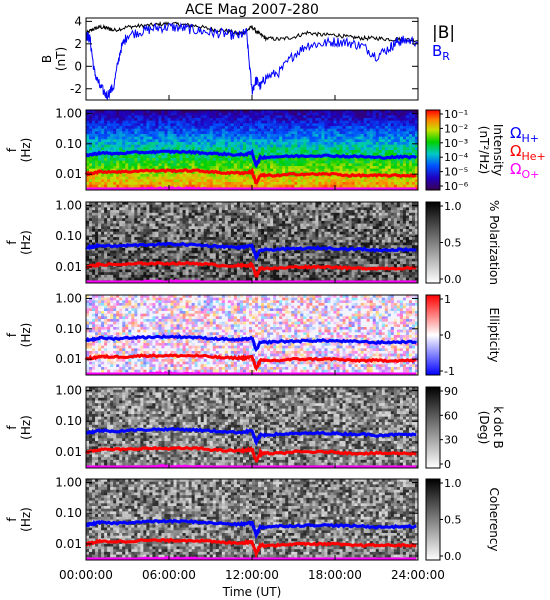  Describe the element at coordinates (491, 427) in the screenshot. I see `colorbar-label: k dot B(Deg)` at that location.